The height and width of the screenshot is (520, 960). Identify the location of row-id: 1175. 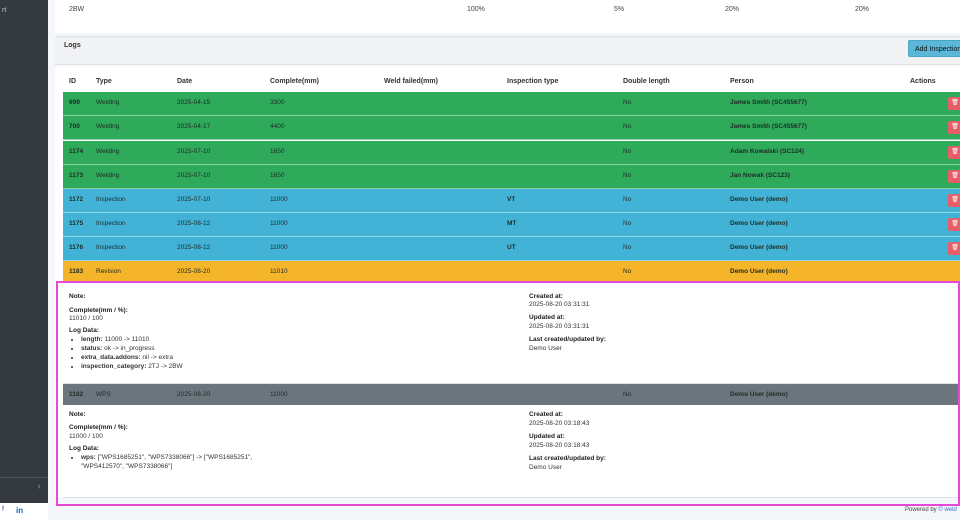
(76, 223).